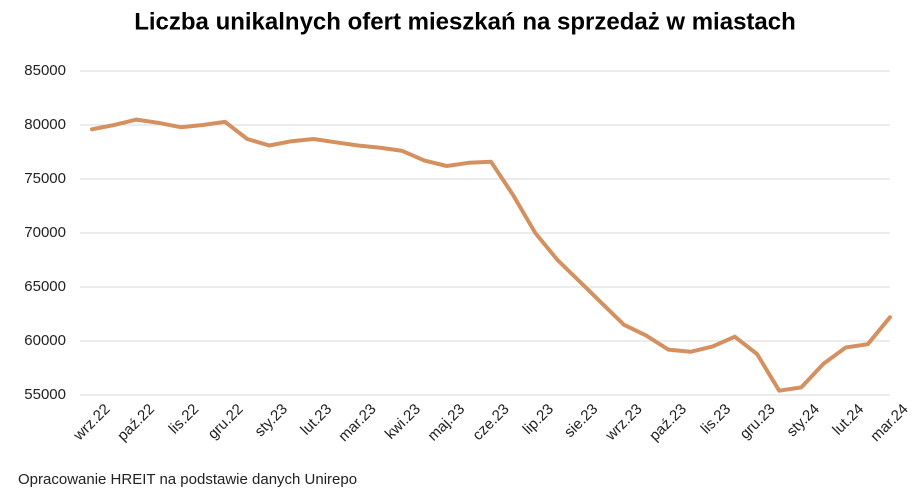 The height and width of the screenshot is (501, 920). Describe the element at coordinates (184, 419) in the screenshot. I see `x-tick-label: lis.22` at that location.